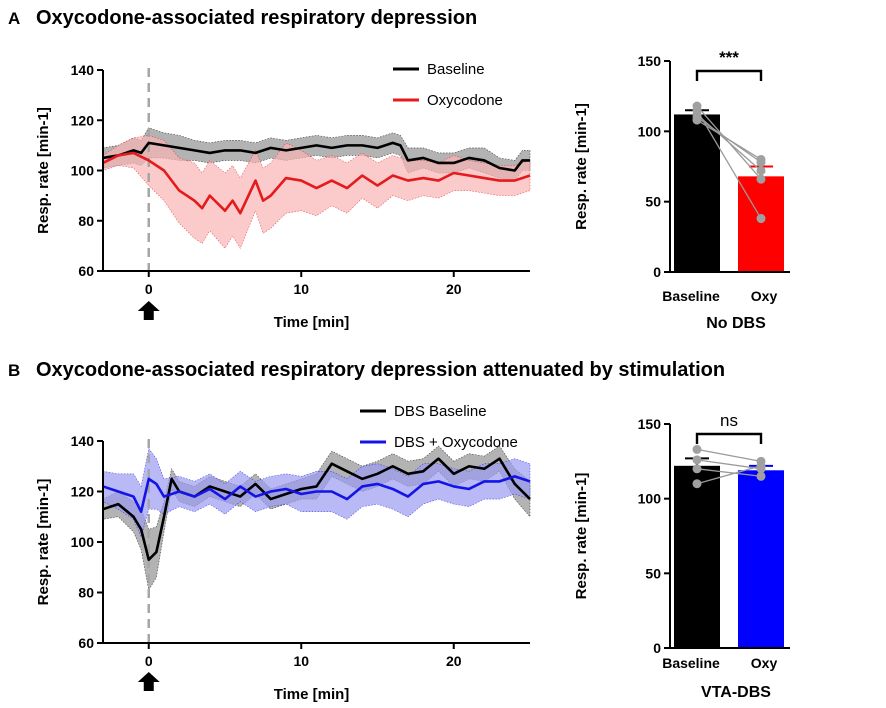 The height and width of the screenshot is (708, 886). I want to click on chart-2-xtick-label-2: 20, so click(454, 661).